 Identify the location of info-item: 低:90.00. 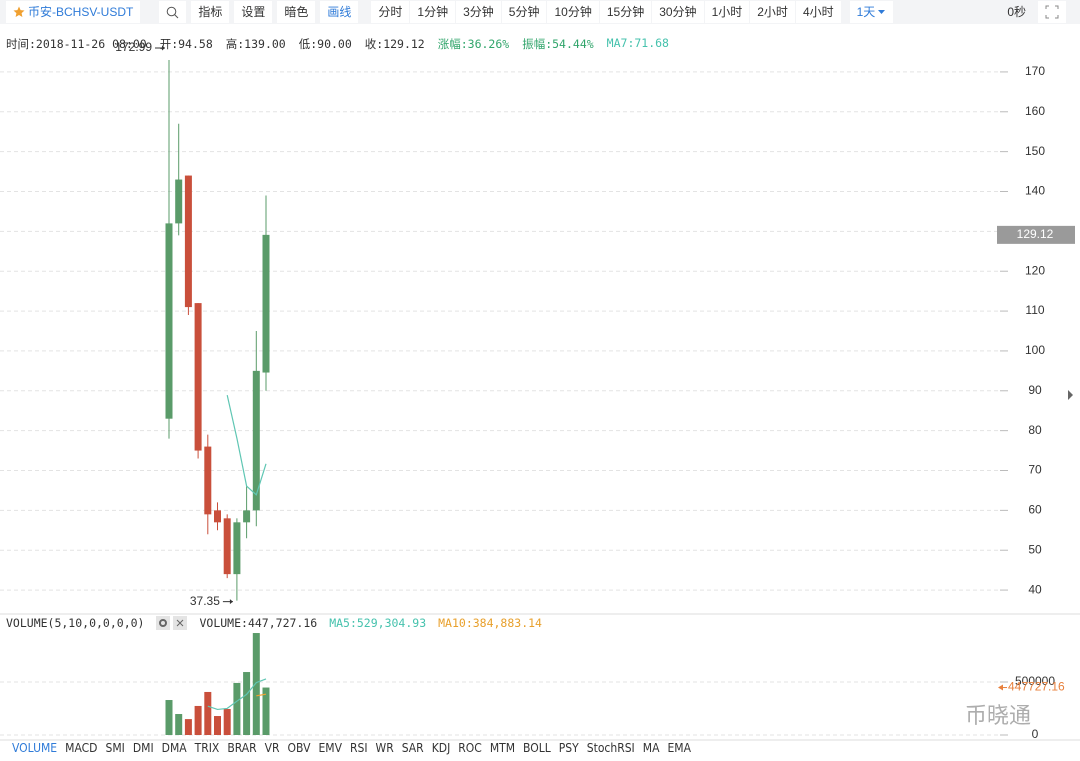
(325, 44).